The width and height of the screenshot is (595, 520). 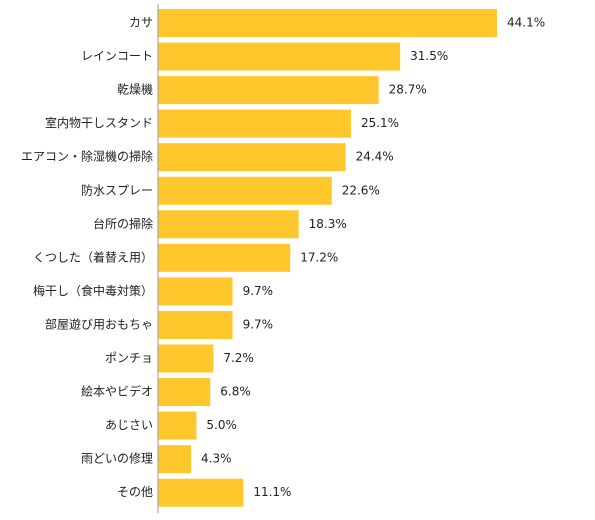 I want to click on category-label: くつした（着替え用）, so click(x=93, y=256).